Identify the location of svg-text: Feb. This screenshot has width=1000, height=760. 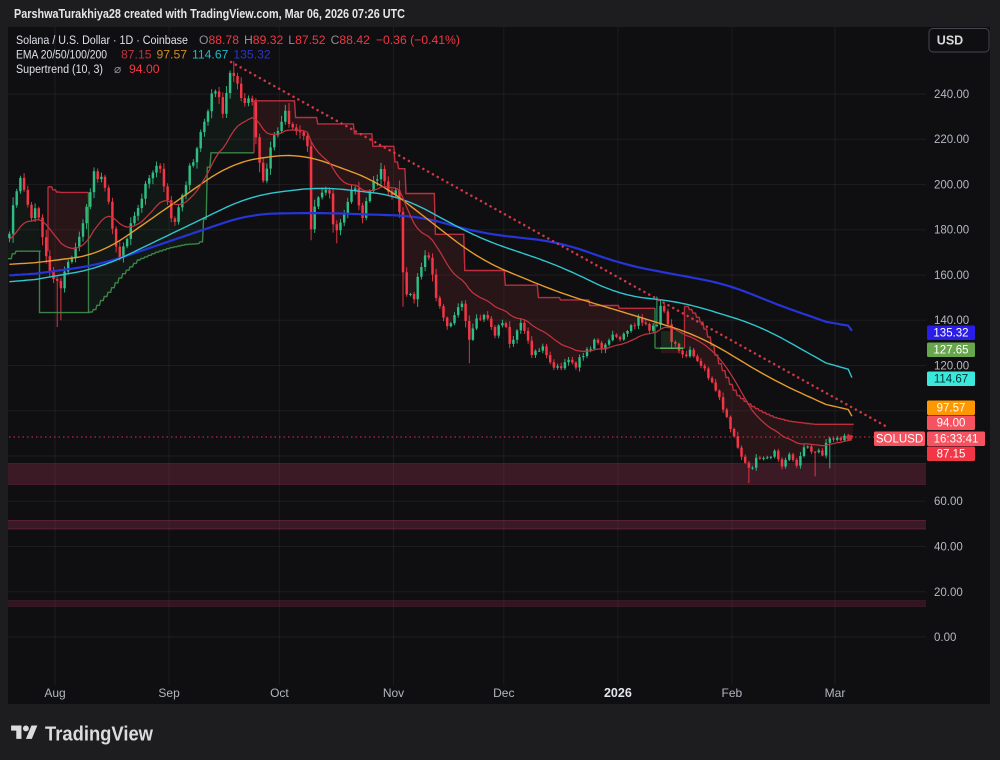
(732, 693).